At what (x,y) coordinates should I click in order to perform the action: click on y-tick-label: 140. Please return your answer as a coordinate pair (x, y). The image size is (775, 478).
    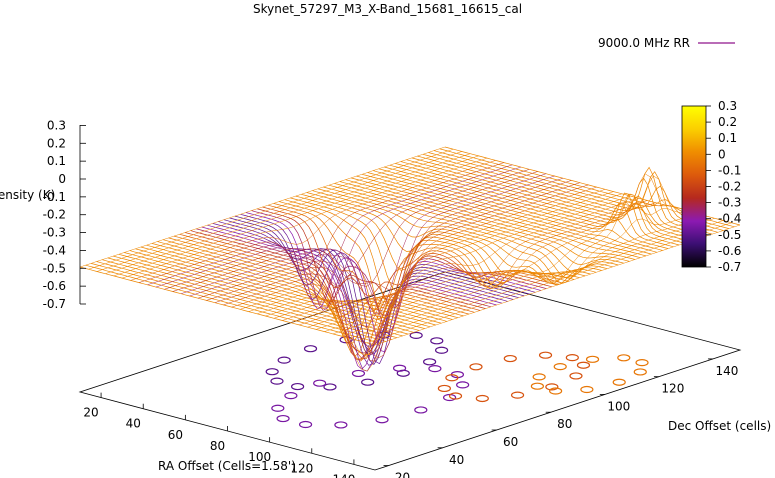
    Looking at the image, I should click on (727, 371).